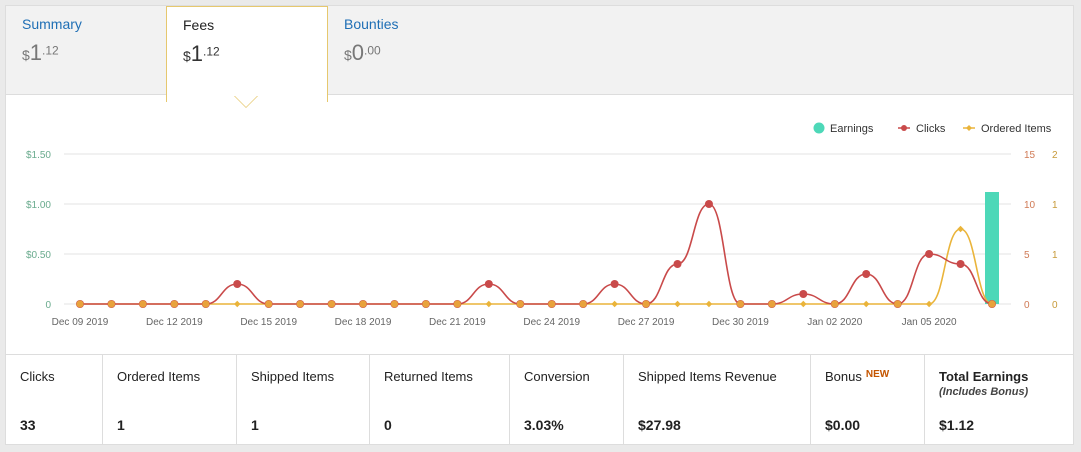 The image size is (1081, 452). What do you see at coordinates (201, 53) in the screenshot?
I see `tab-fees-amount: $1.12` at bounding box center [201, 53].